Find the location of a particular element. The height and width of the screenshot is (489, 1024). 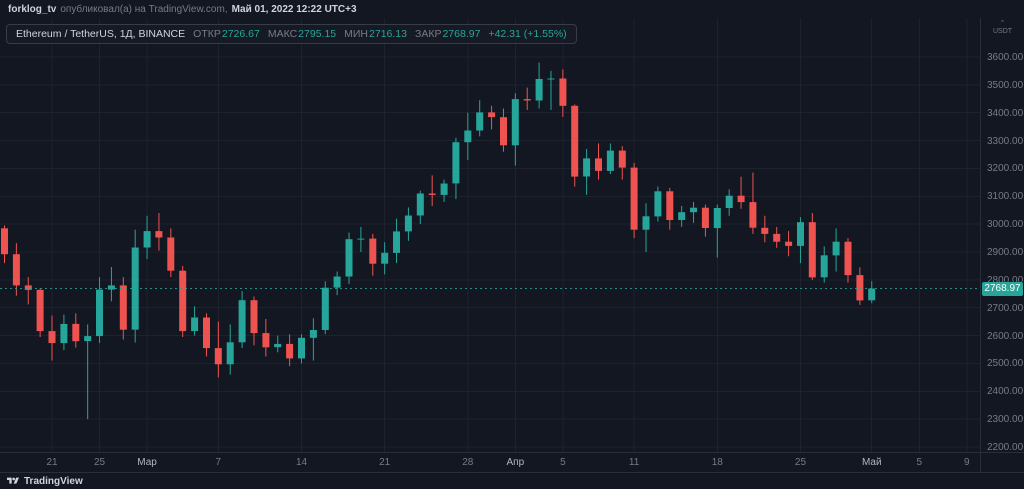

tradingview-logo is located at coordinates (13, 481).